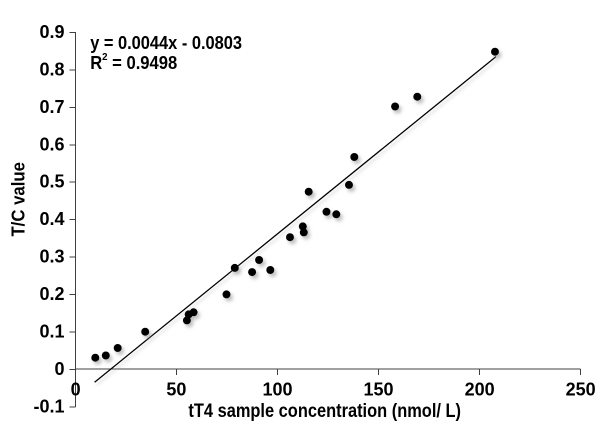 This screenshot has width=616, height=434. I want to click on svg-text: 0.9, so click(51, 32).